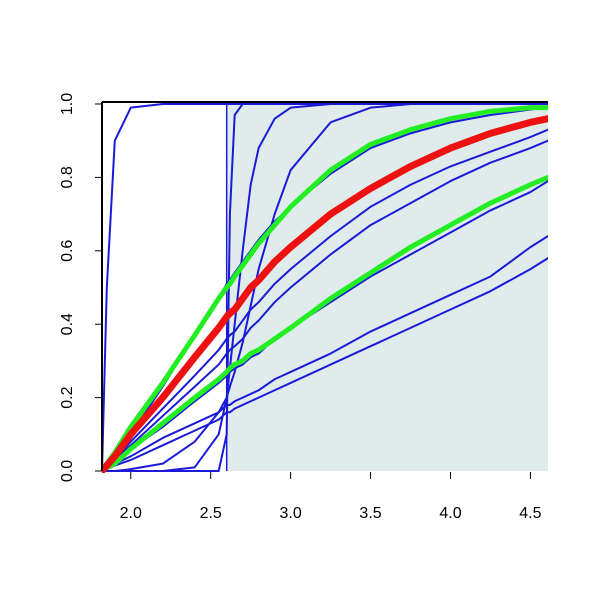 The width and height of the screenshot is (600, 600). Describe the element at coordinates (67, 177) in the screenshot. I see `y-tick-label: 0.8` at that location.